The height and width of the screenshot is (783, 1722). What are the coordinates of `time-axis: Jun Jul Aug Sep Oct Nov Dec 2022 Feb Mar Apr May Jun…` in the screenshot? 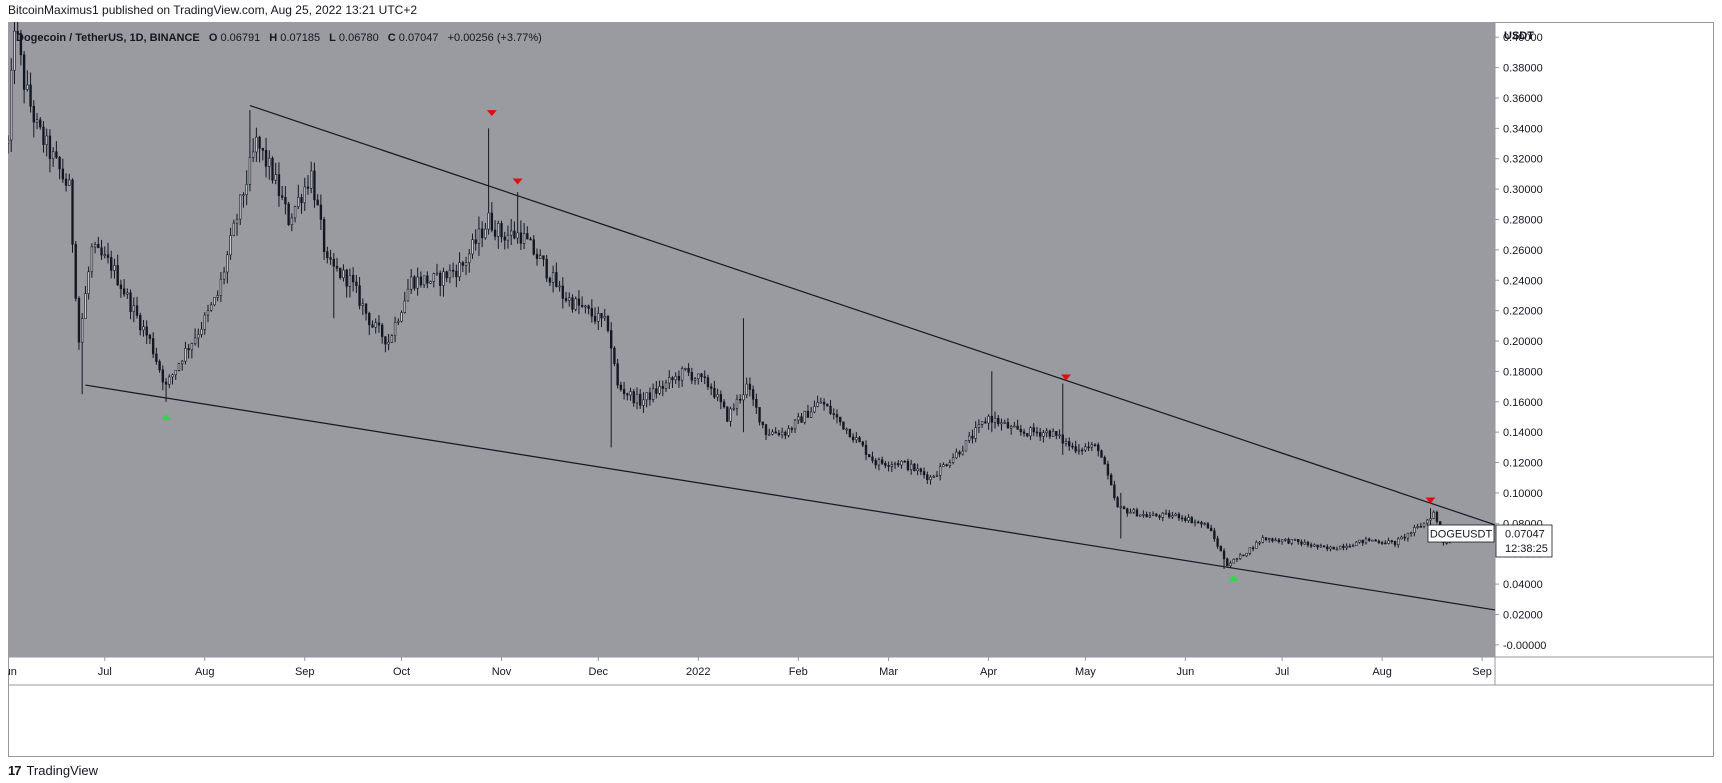 It's located at (750, 667).